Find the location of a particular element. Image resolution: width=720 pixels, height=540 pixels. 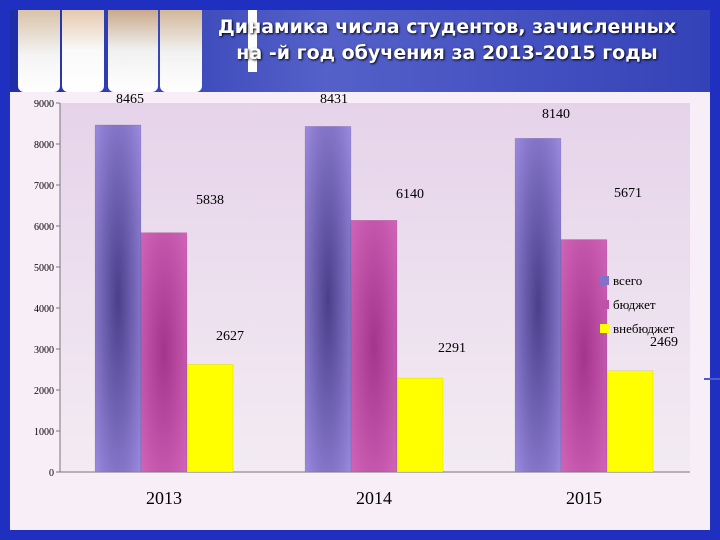

title-line-2: на -й год обучения за 2013-2015 годы is located at coordinates (447, 53).